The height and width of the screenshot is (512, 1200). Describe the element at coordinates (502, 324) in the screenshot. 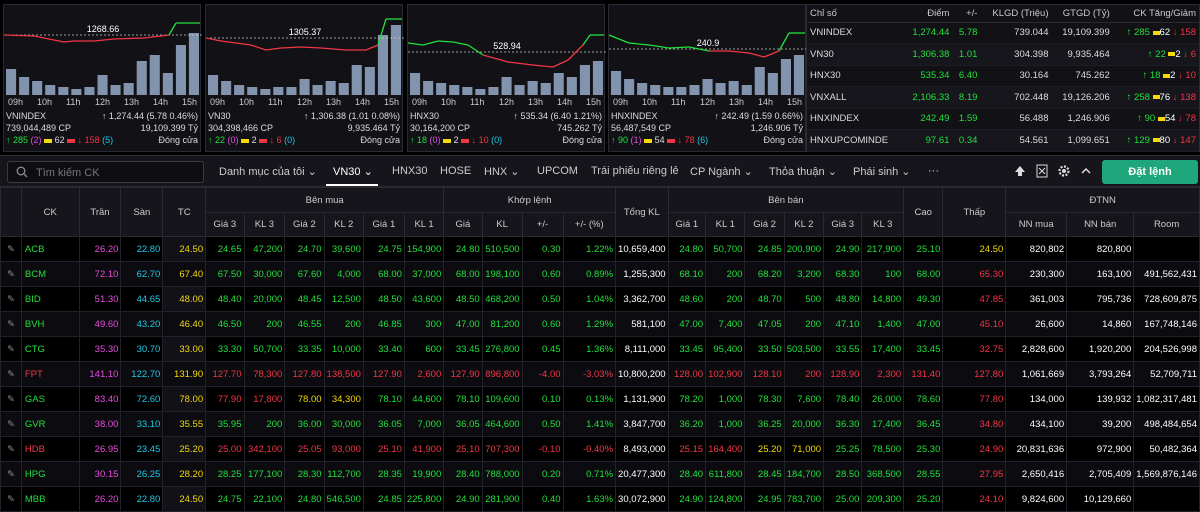

I see `board-cell: 81,200` at that location.